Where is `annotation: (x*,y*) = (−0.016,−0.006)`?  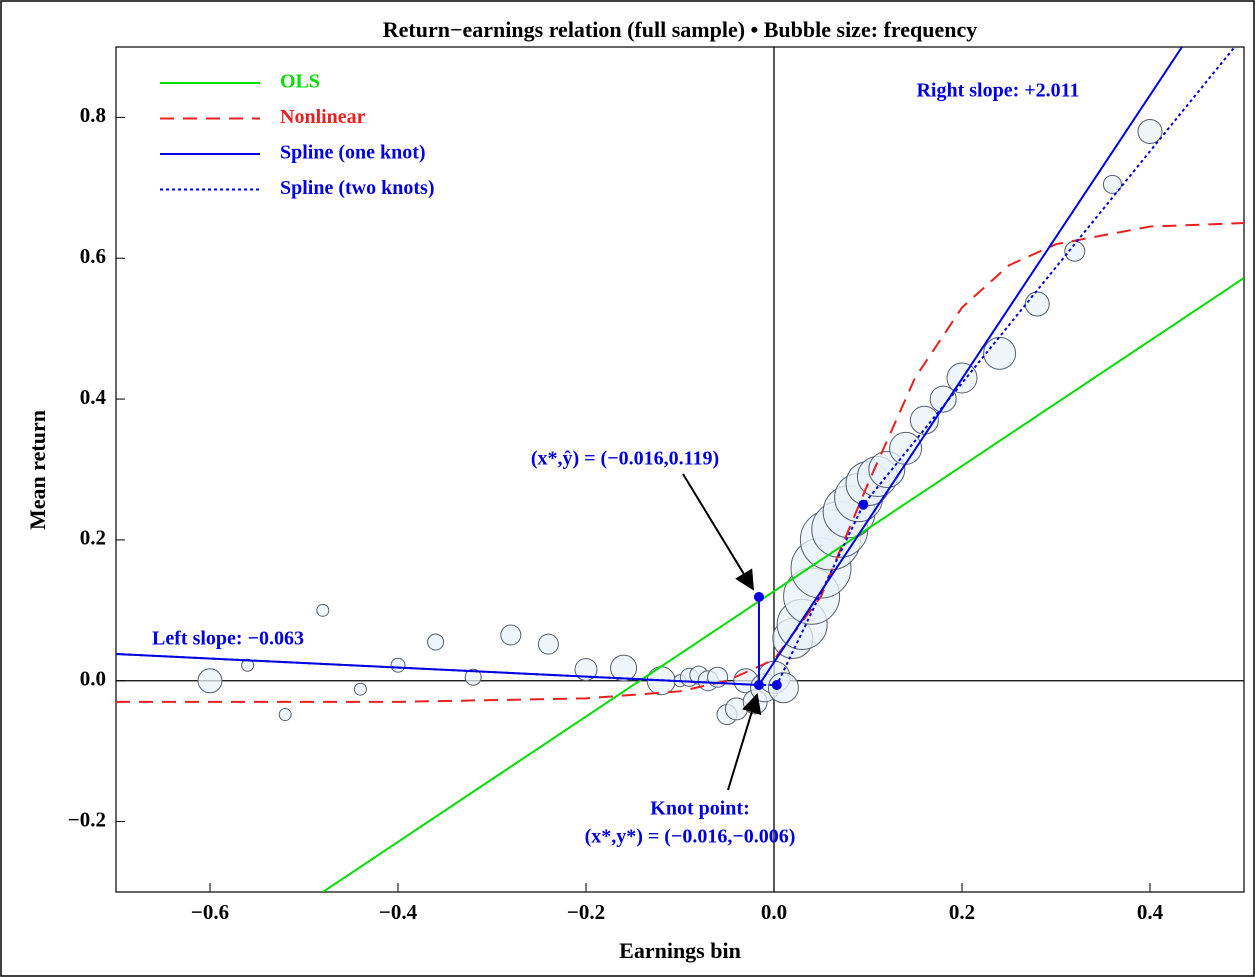 annotation: (x*,y*) = (−0.016,−0.006) is located at coordinates (690, 837).